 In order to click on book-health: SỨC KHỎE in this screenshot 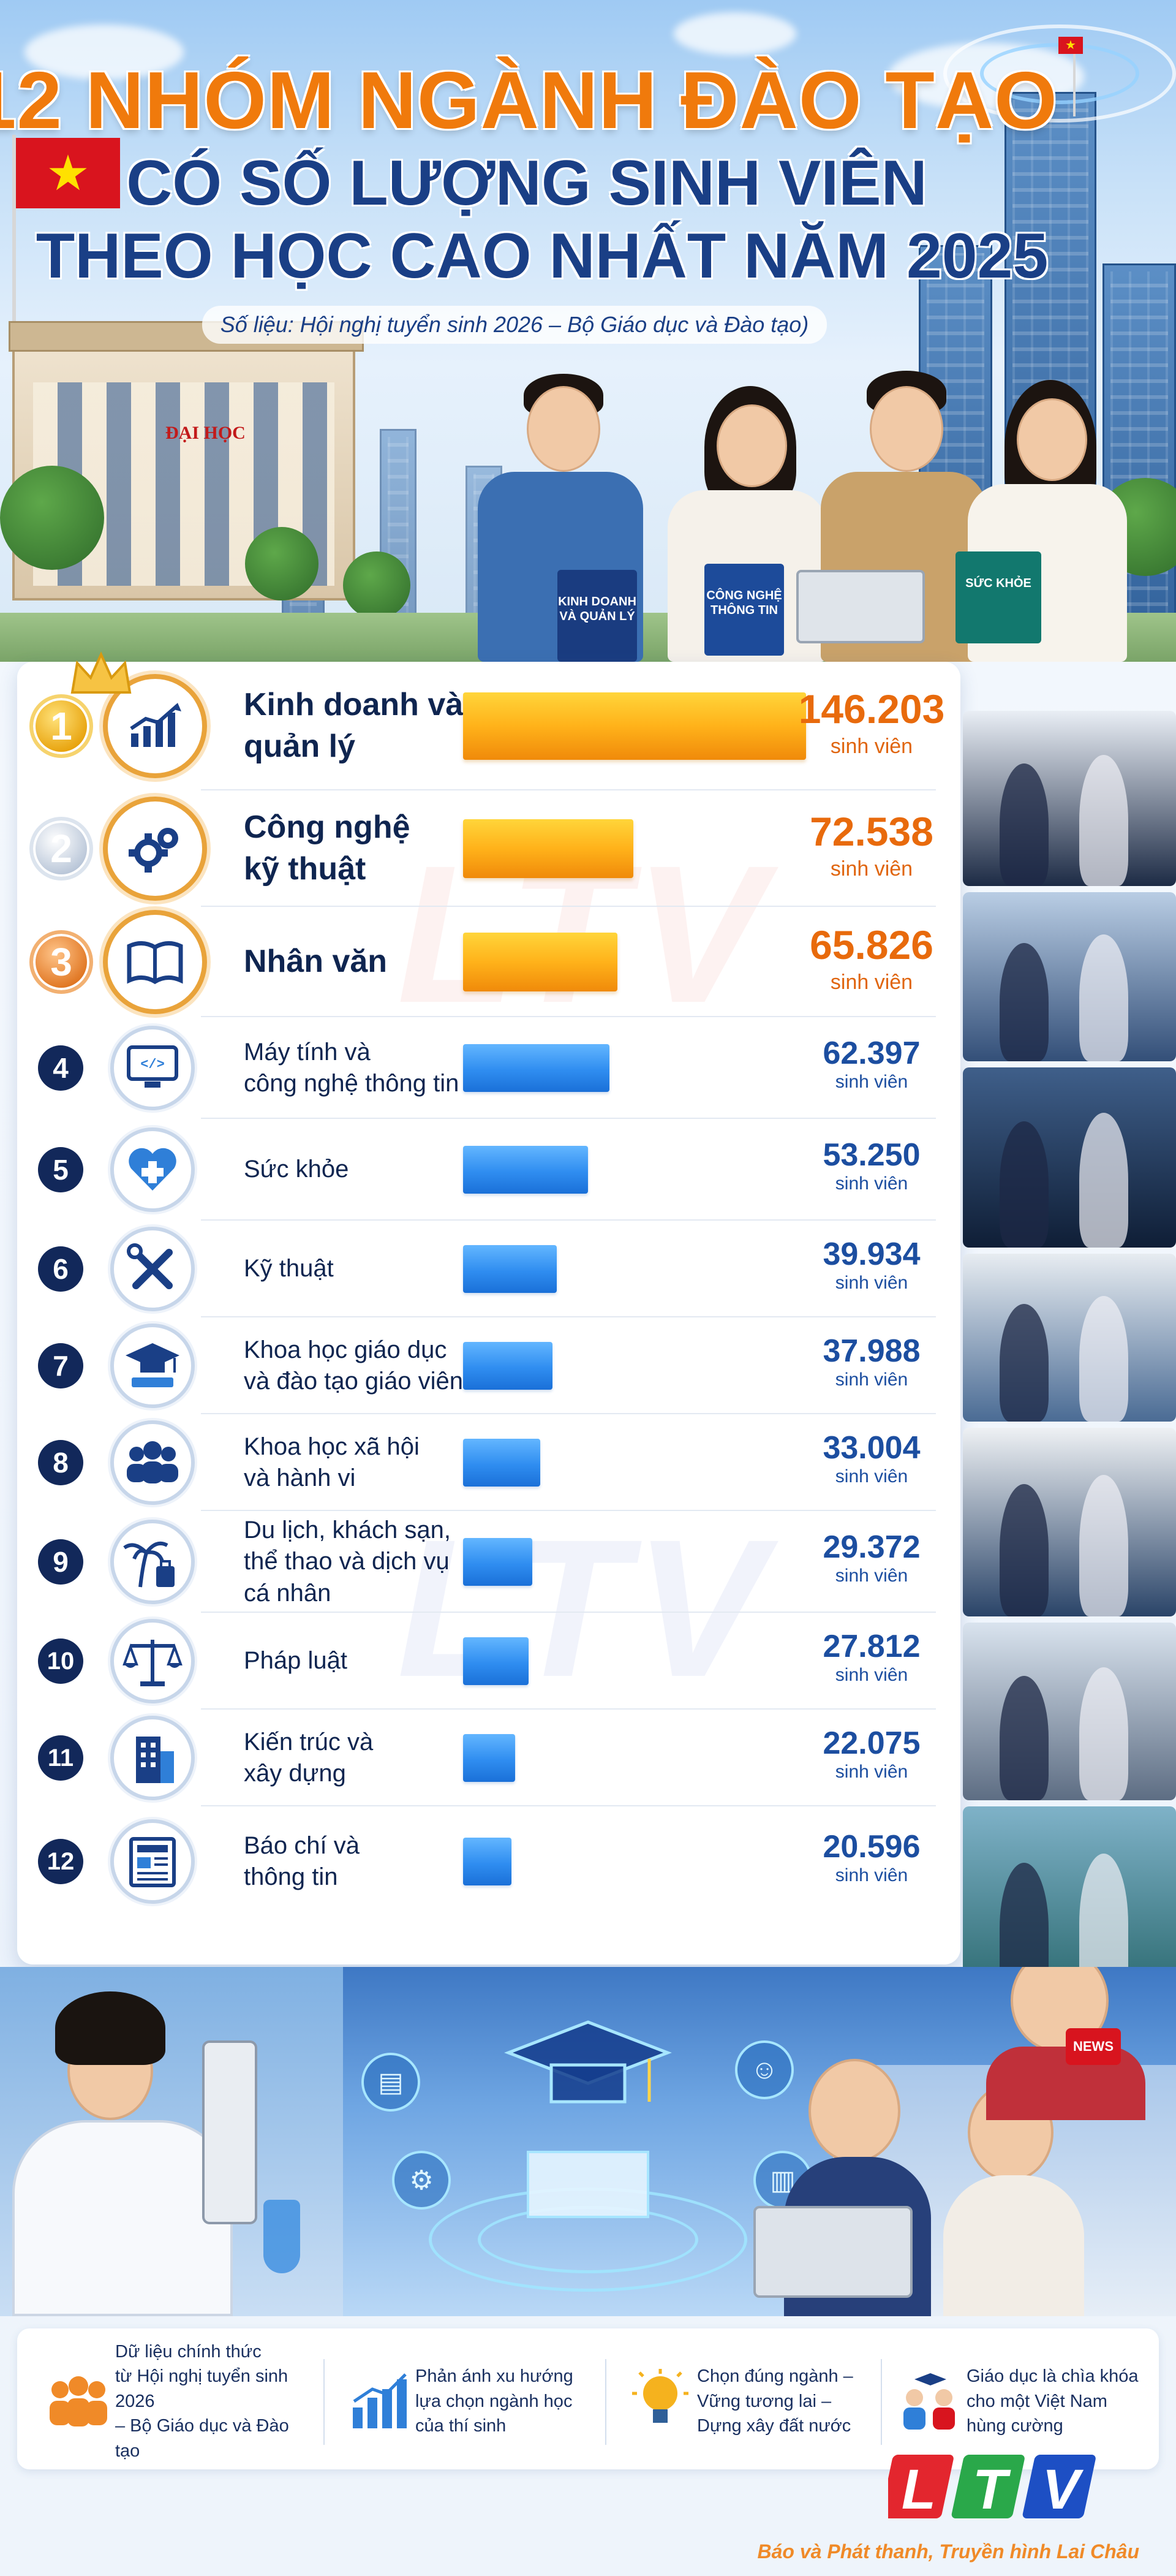, I will do `click(998, 597)`.